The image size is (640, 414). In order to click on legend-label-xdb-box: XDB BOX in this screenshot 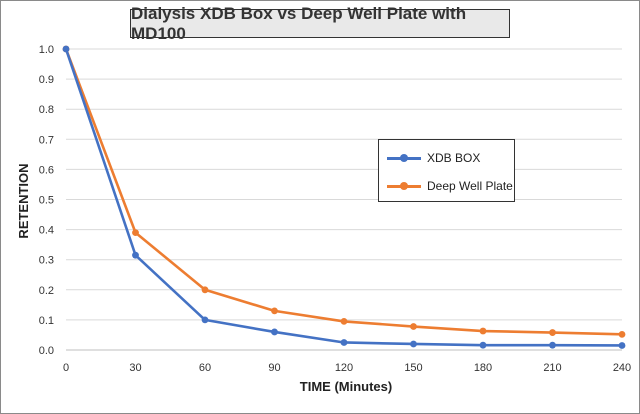, I will do `click(454, 158)`.